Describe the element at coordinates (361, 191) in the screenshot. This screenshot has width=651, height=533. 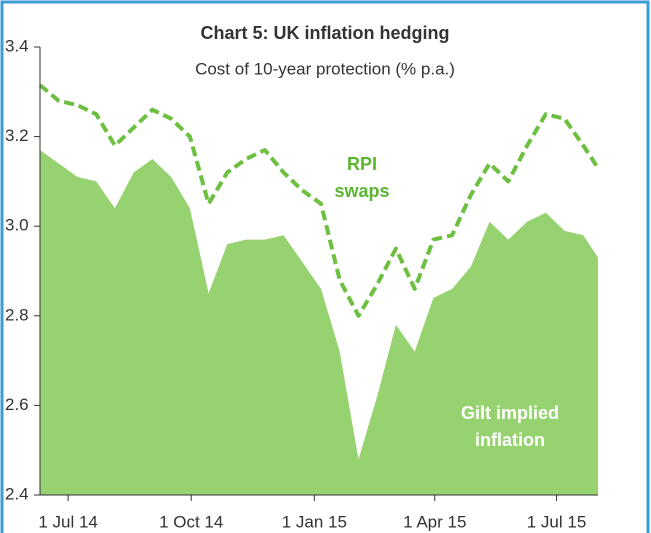
I see `annotation: swaps` at that location.